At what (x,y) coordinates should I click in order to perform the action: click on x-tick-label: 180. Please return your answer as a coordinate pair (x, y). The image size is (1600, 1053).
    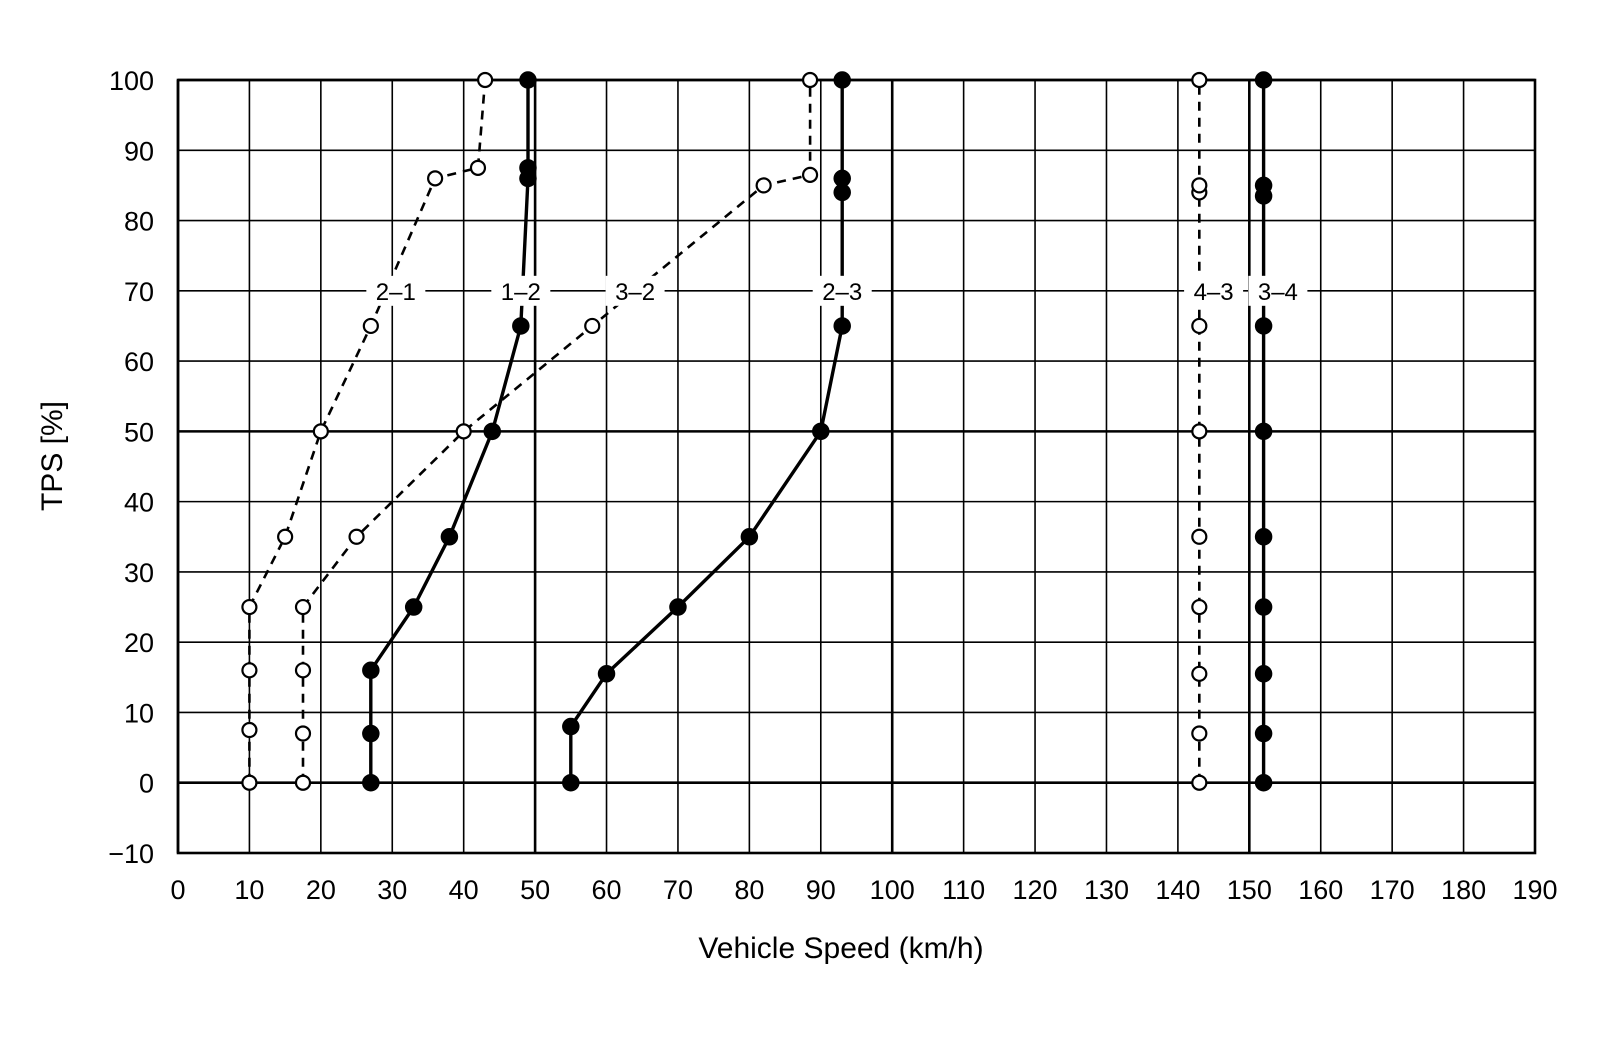
    Looking at the image, I should click on (1463, 890).